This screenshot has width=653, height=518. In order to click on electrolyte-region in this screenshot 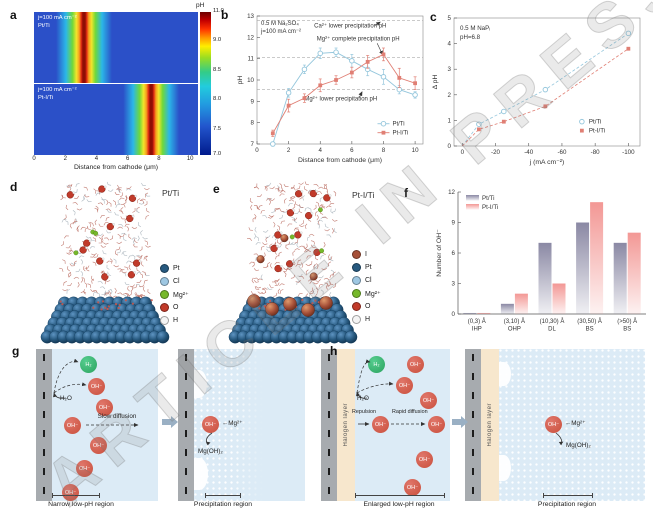, I will do `click(572, 425)`.